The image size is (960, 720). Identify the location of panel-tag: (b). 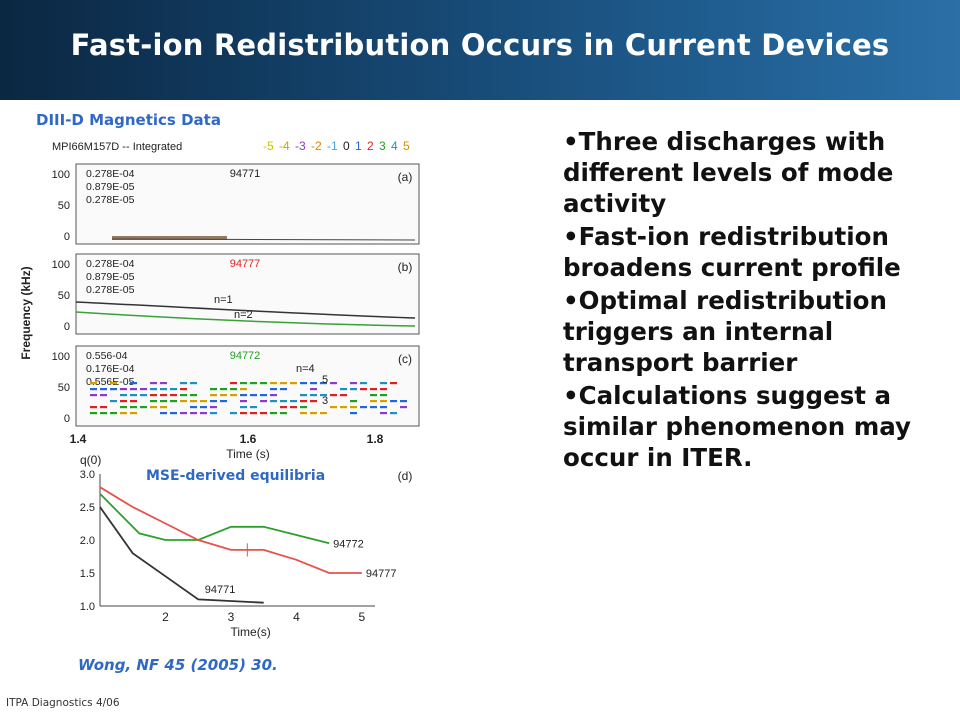
(405, 267).